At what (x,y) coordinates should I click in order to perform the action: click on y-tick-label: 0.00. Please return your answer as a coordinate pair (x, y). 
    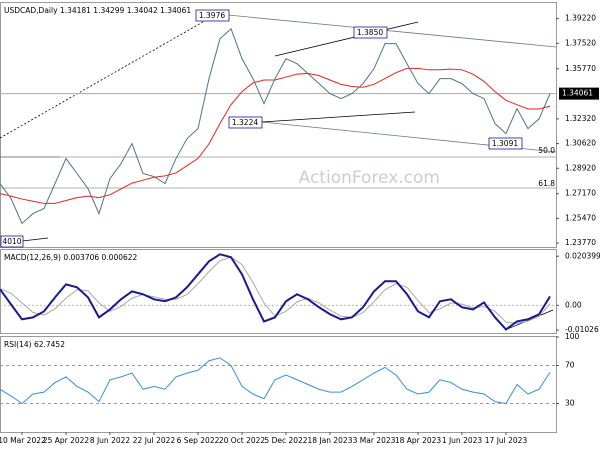
    Looking at the image, I should click on (573, 304).